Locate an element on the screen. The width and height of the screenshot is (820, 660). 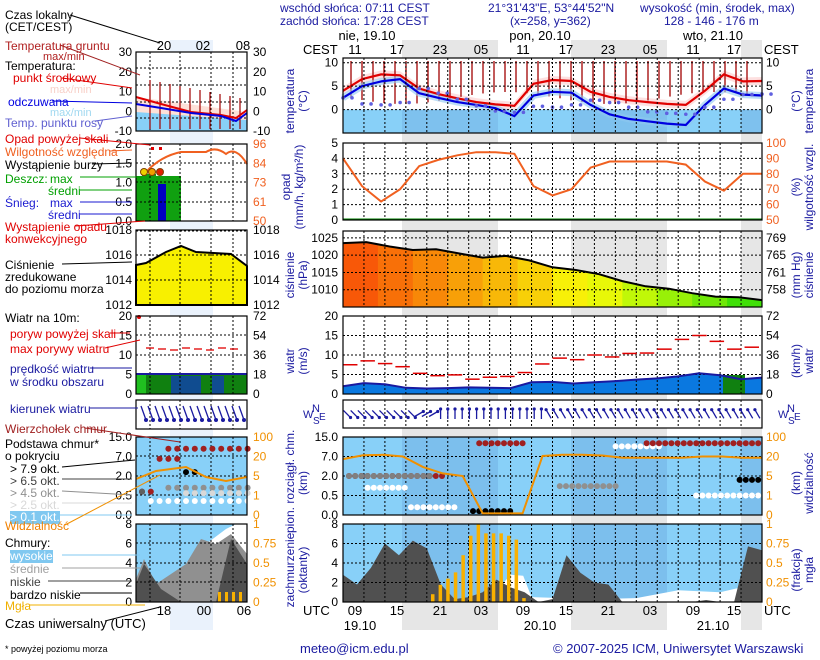
humidity-tick: 100 is located at coordinates (776, 143).